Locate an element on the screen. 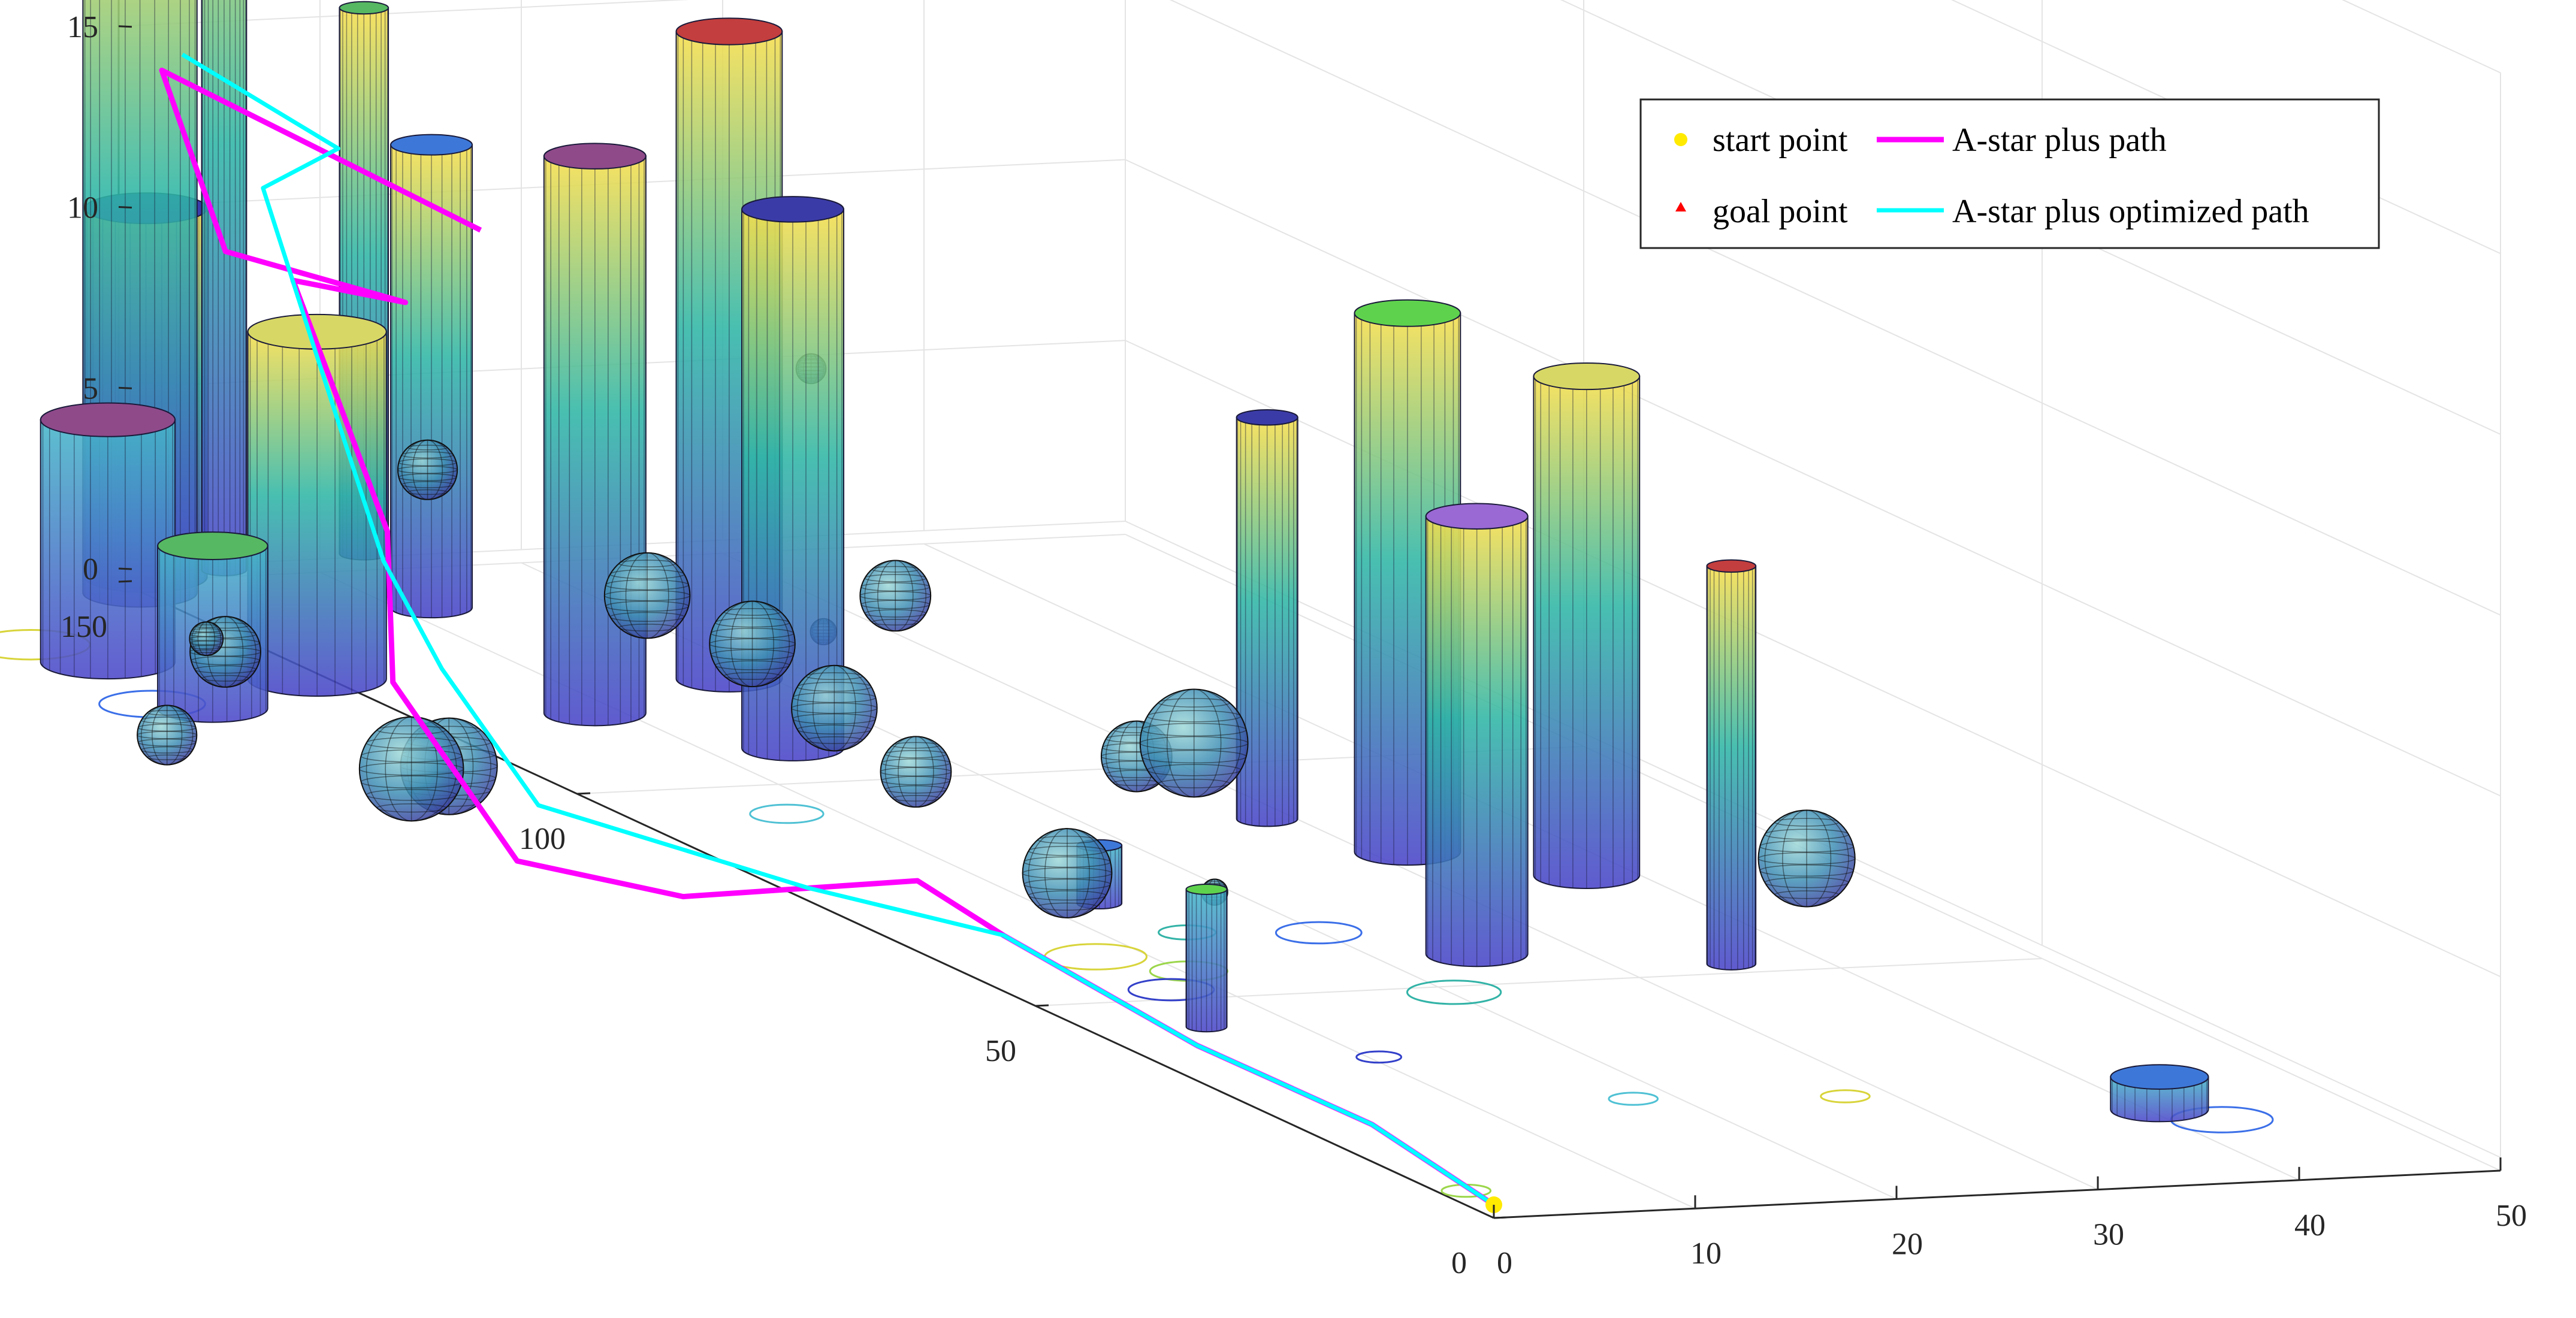 This screenshot has height=1318, width=2576. y-tick-label: 100 is located at coordinates (543, 839).